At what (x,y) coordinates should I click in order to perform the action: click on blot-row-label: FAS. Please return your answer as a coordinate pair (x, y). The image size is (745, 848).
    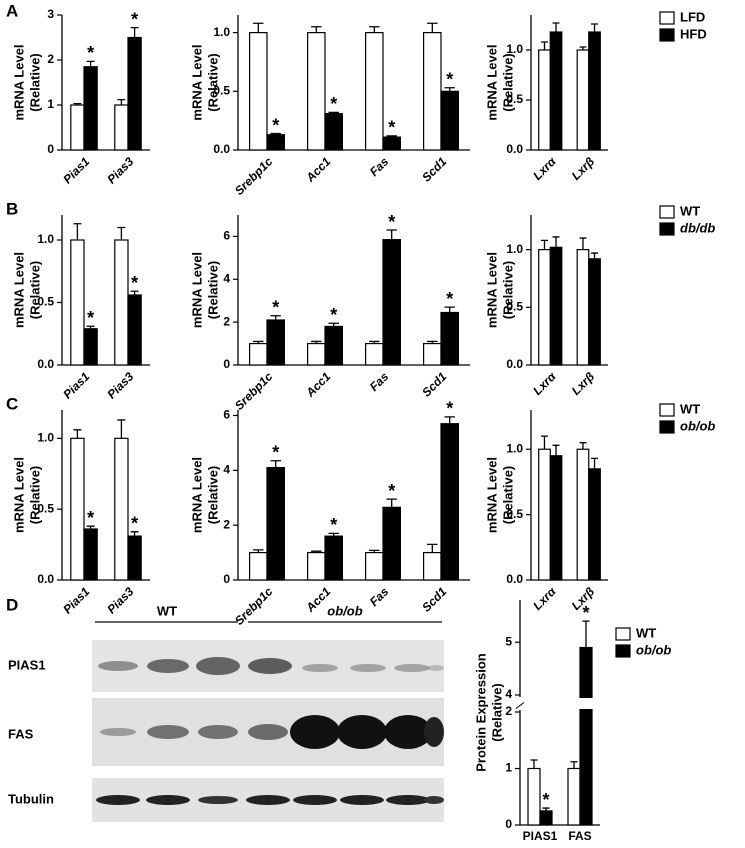
    Looking at the image, I should click on (21, 733).